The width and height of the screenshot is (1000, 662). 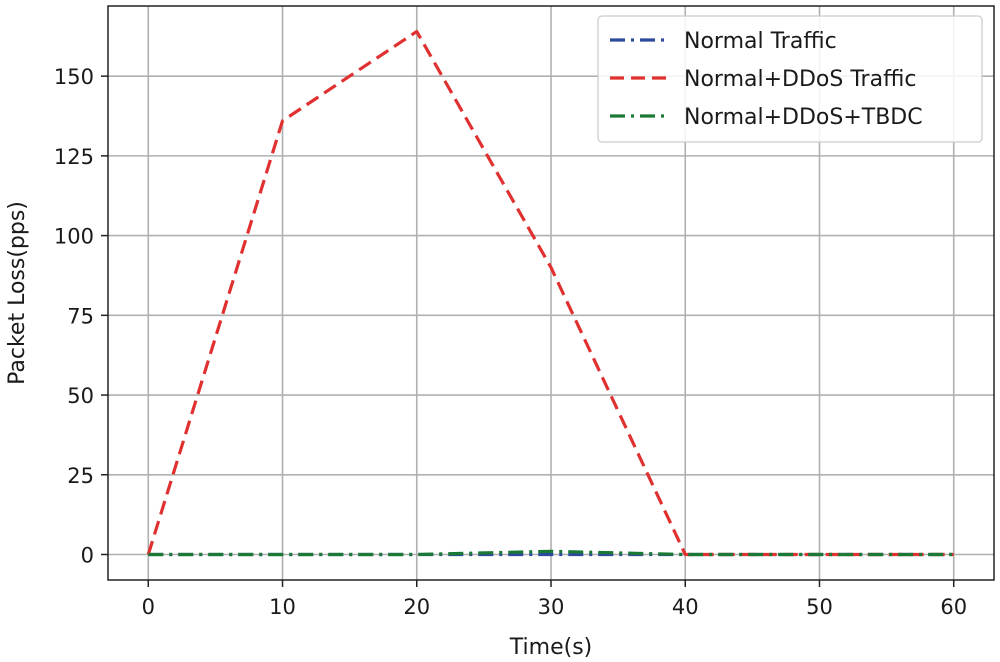 What do you see at coordinates (17, 293) in the screenshot?
I see `y-axis-label: Packet Loss(pps)` at bounding box center [17, 293].